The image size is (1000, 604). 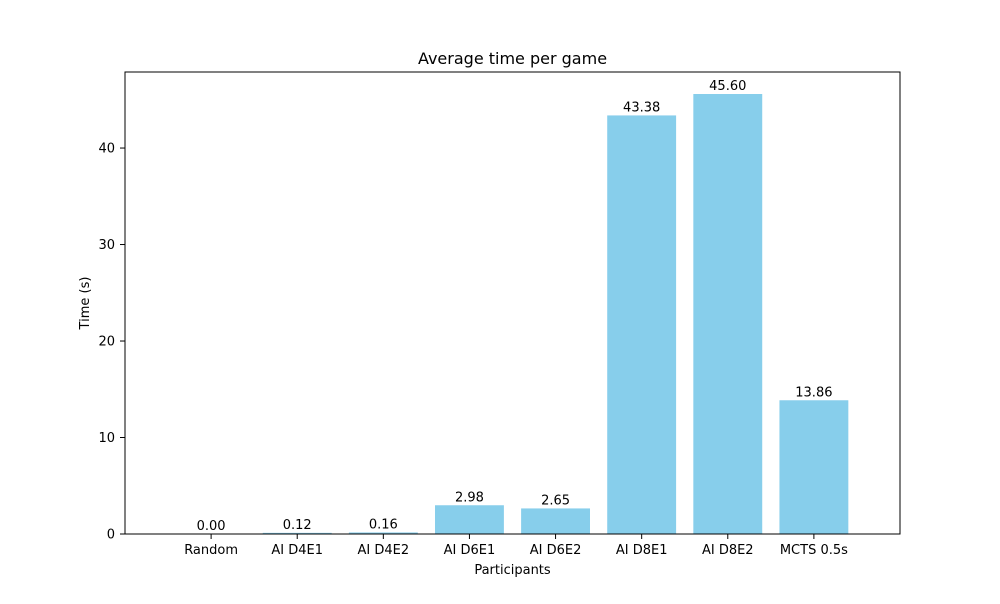 What do you see at coordinates (111, 535) in the screenshot?
I see `y-tick-label: 0` at bounding box center [111, 535].